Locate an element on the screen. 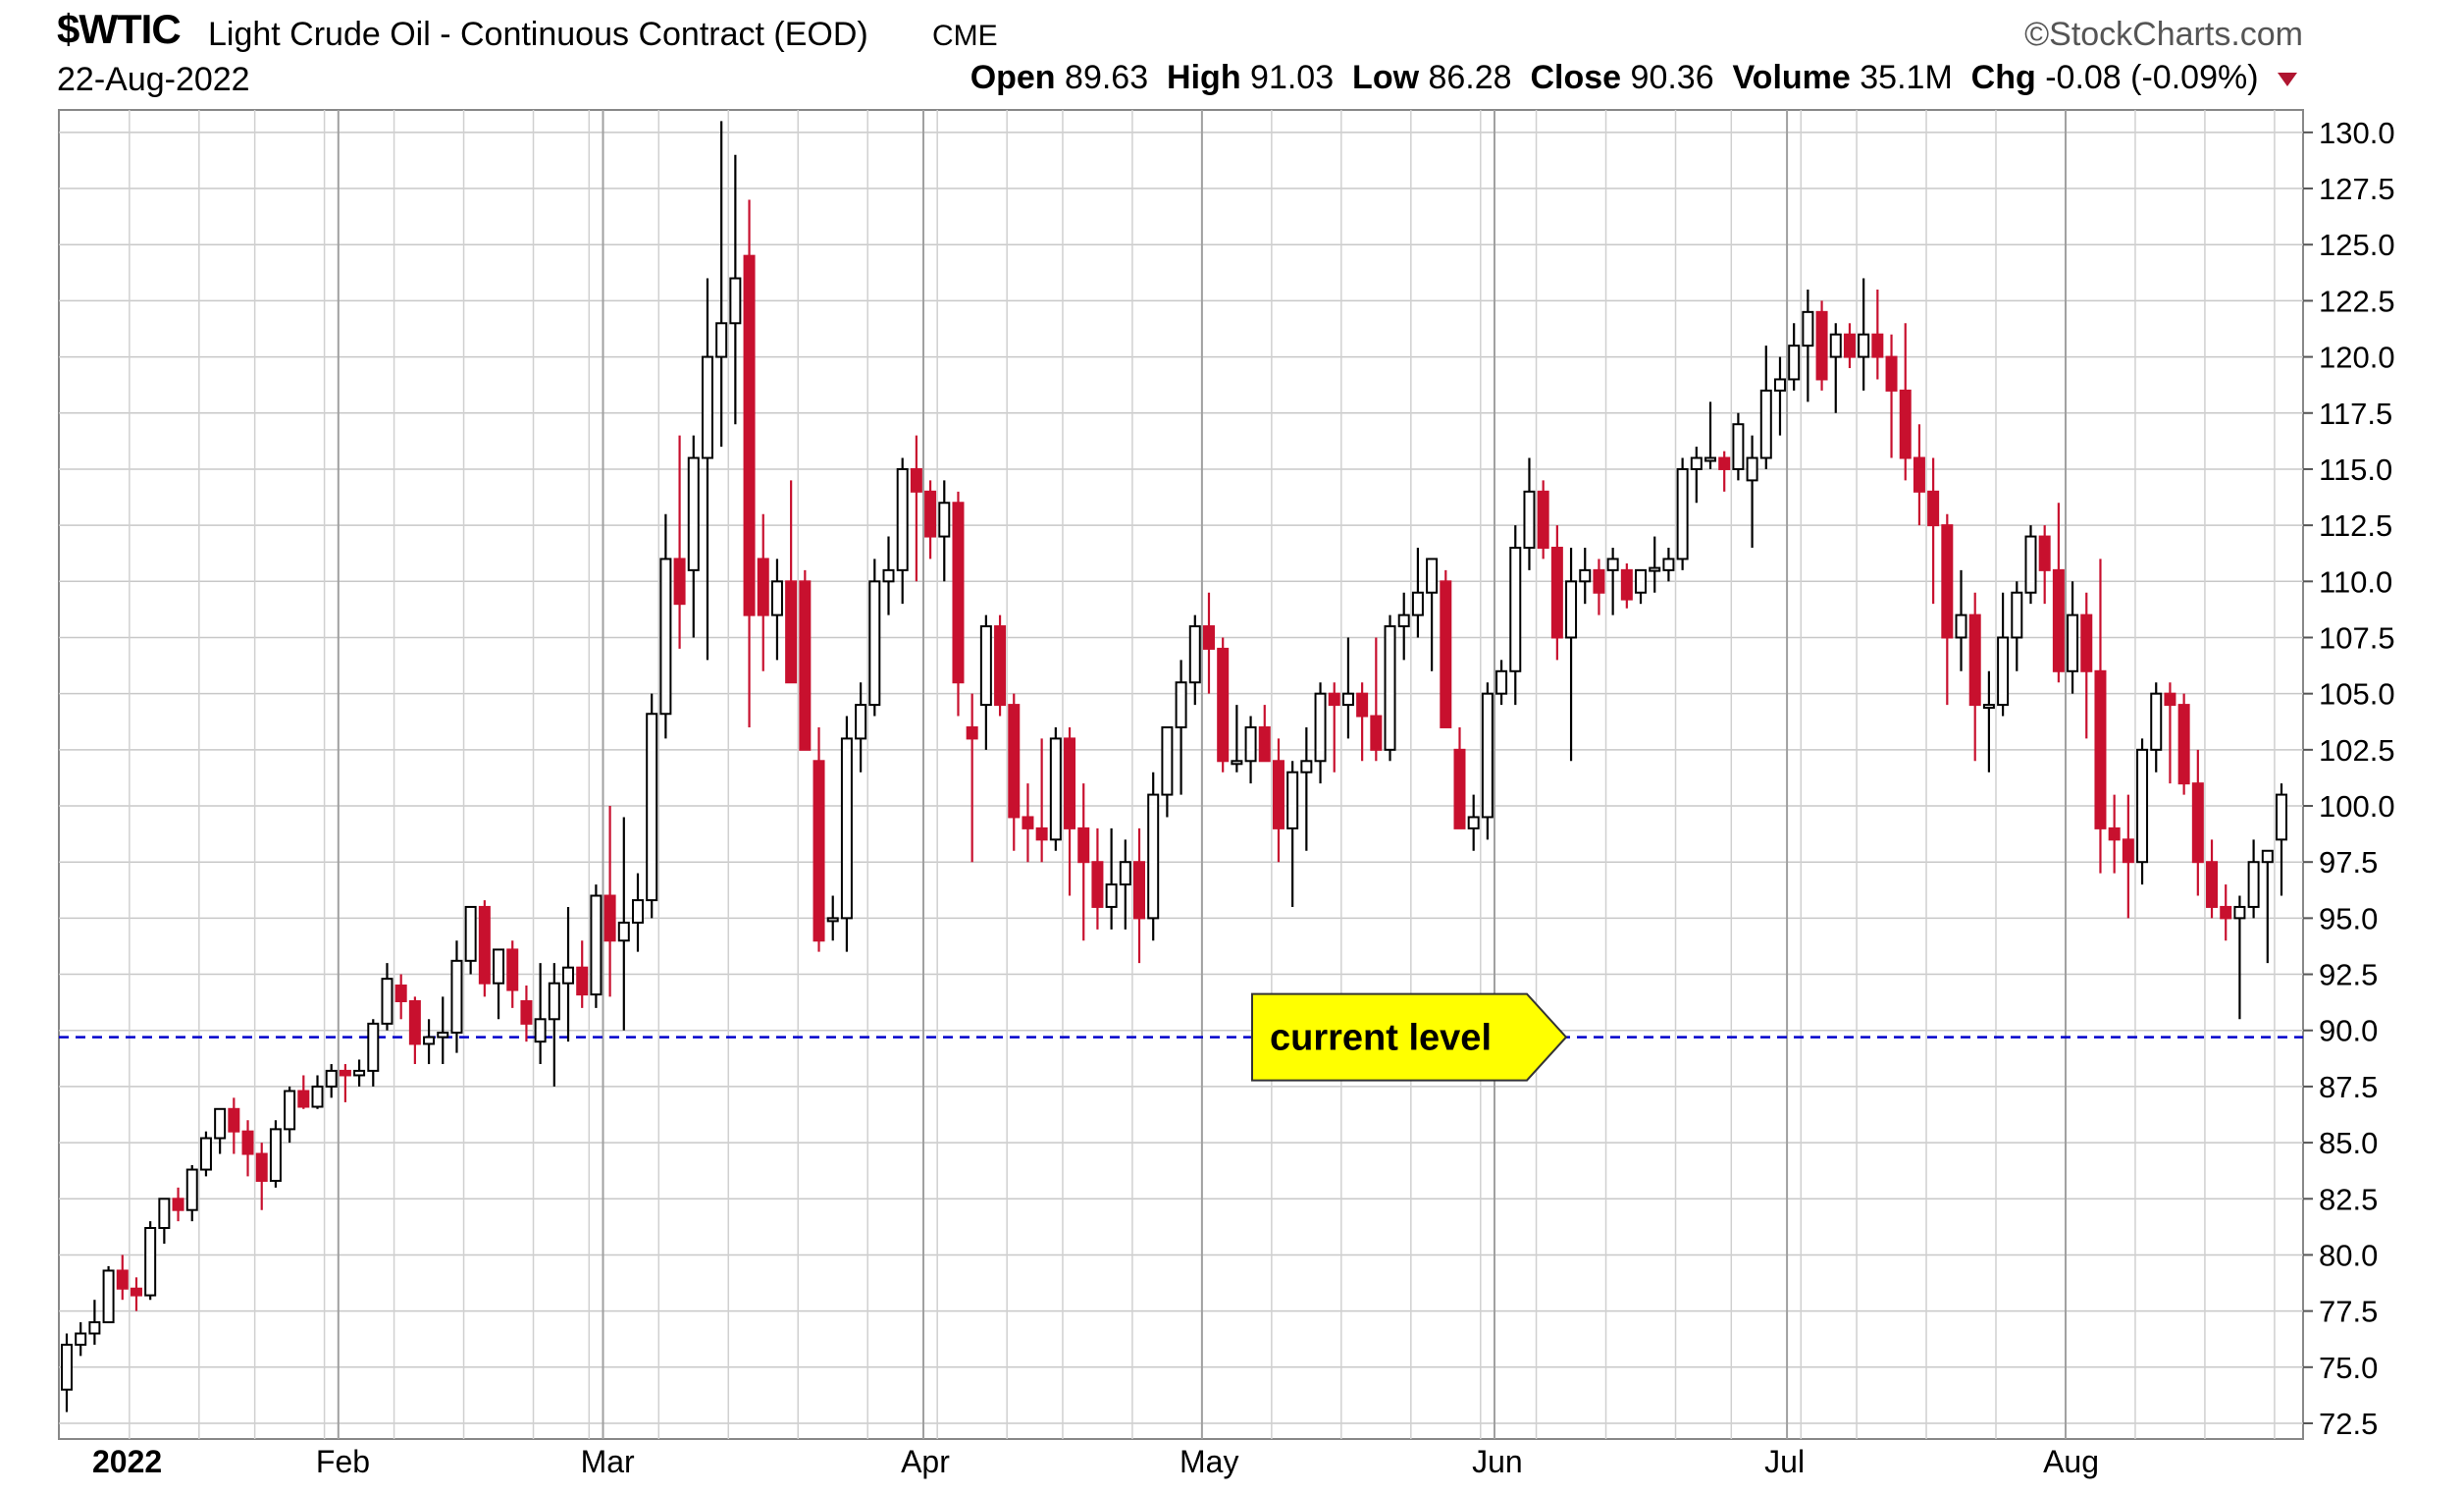  high-label: High is located at coordinates (1204, 77).